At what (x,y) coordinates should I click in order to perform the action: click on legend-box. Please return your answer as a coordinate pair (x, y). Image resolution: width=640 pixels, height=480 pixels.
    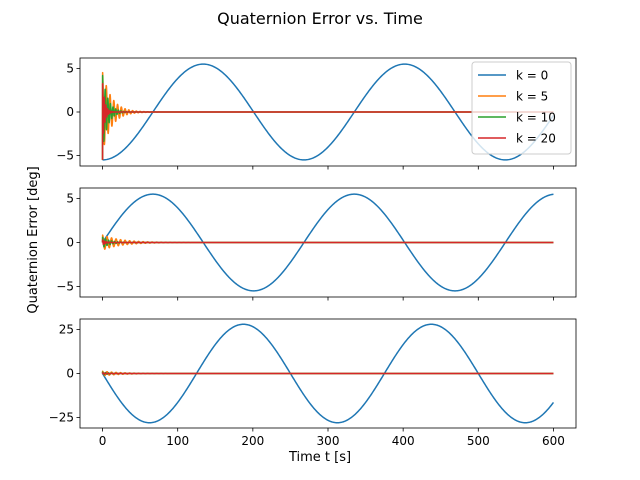
    Looking at the image, I should click on (521, 108).